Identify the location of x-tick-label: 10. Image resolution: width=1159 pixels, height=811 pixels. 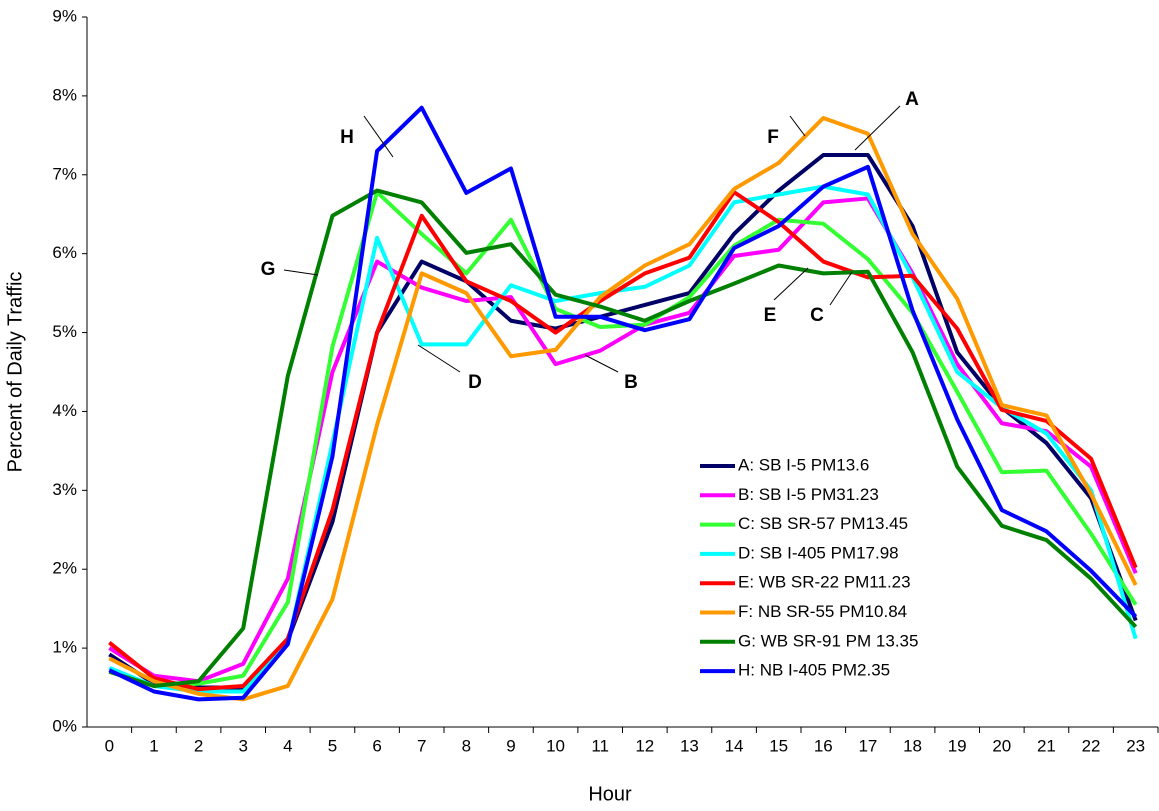
(555, 745).